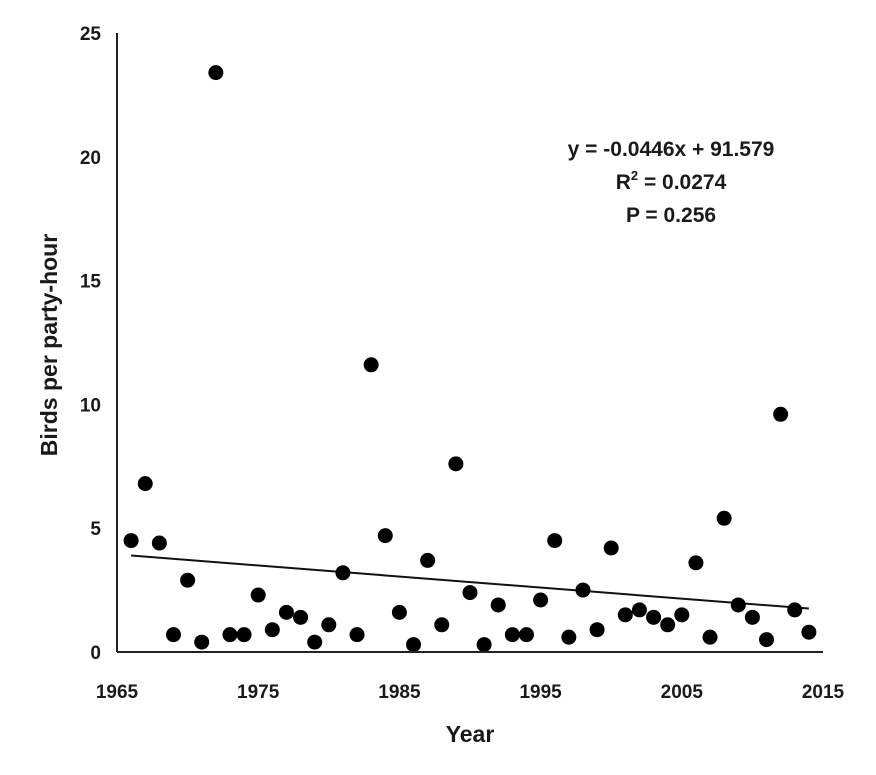  Describe the element at coordinates (823, 692) in the screenshot. I see `x-tick-label: 2015` at that location.